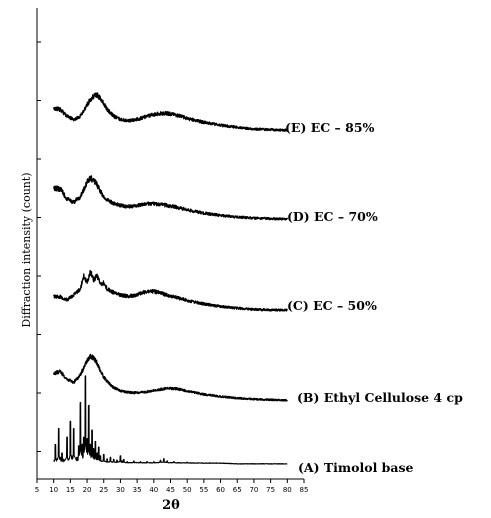 This screenshot has width=491, height=518. What do you see at coordinates (170, 490) in the screenshot?
I see `x-tick-label: 45` at bounding box center [170, 490].